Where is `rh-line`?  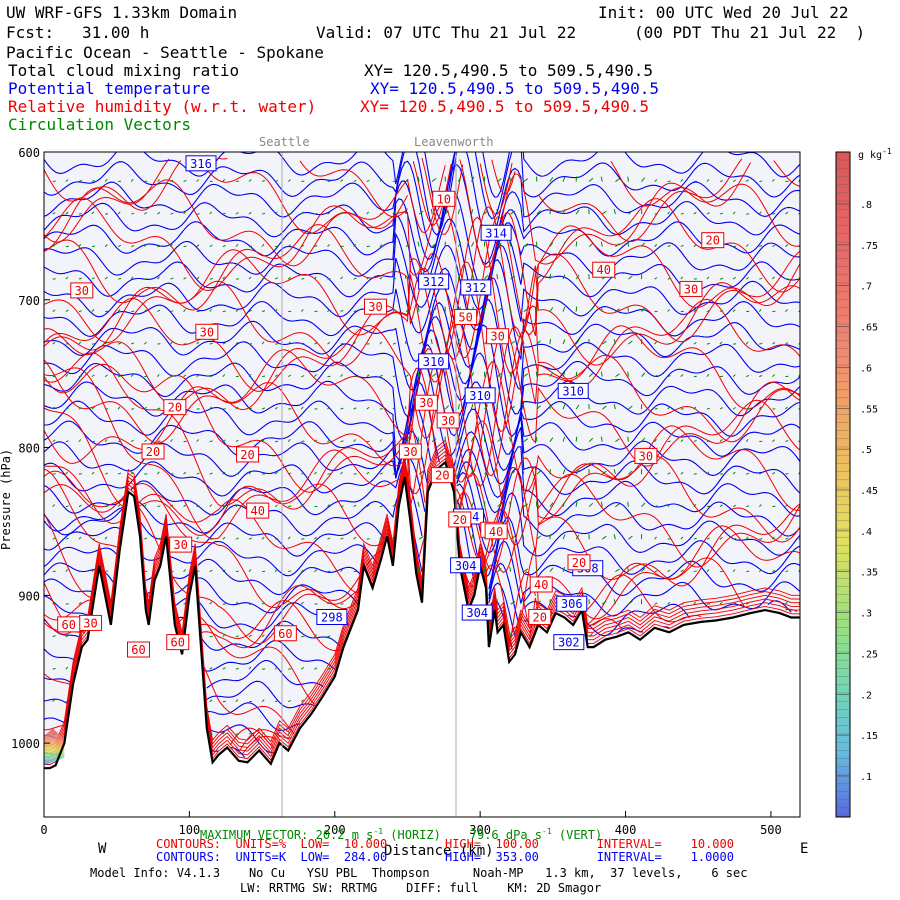 rh-line is located at coordinates (422, 213).